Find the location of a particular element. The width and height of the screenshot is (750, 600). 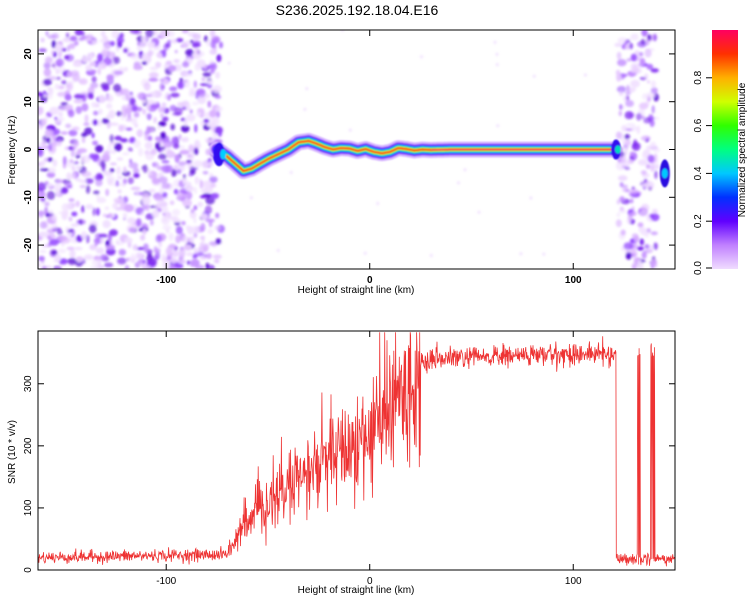

y-tick-label: 300 is located at coordinates (28, 383).